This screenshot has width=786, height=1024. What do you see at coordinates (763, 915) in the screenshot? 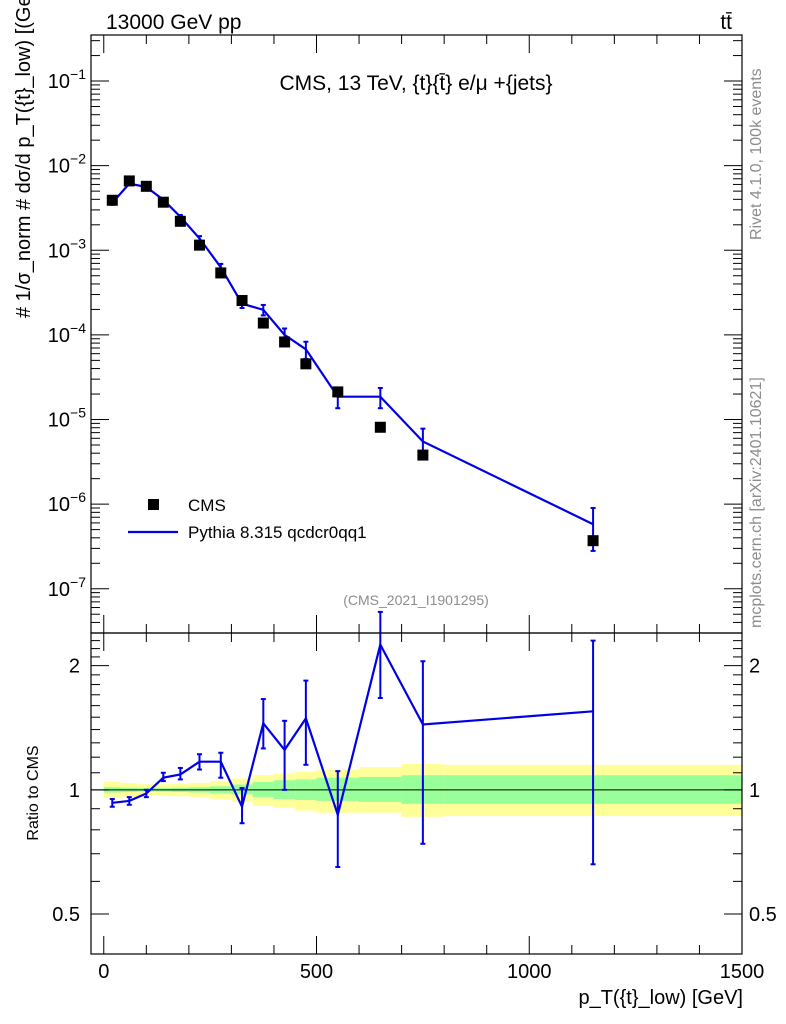
I see `ratio-ytick-label-right: 0.5` at bounding box center [763, 915].